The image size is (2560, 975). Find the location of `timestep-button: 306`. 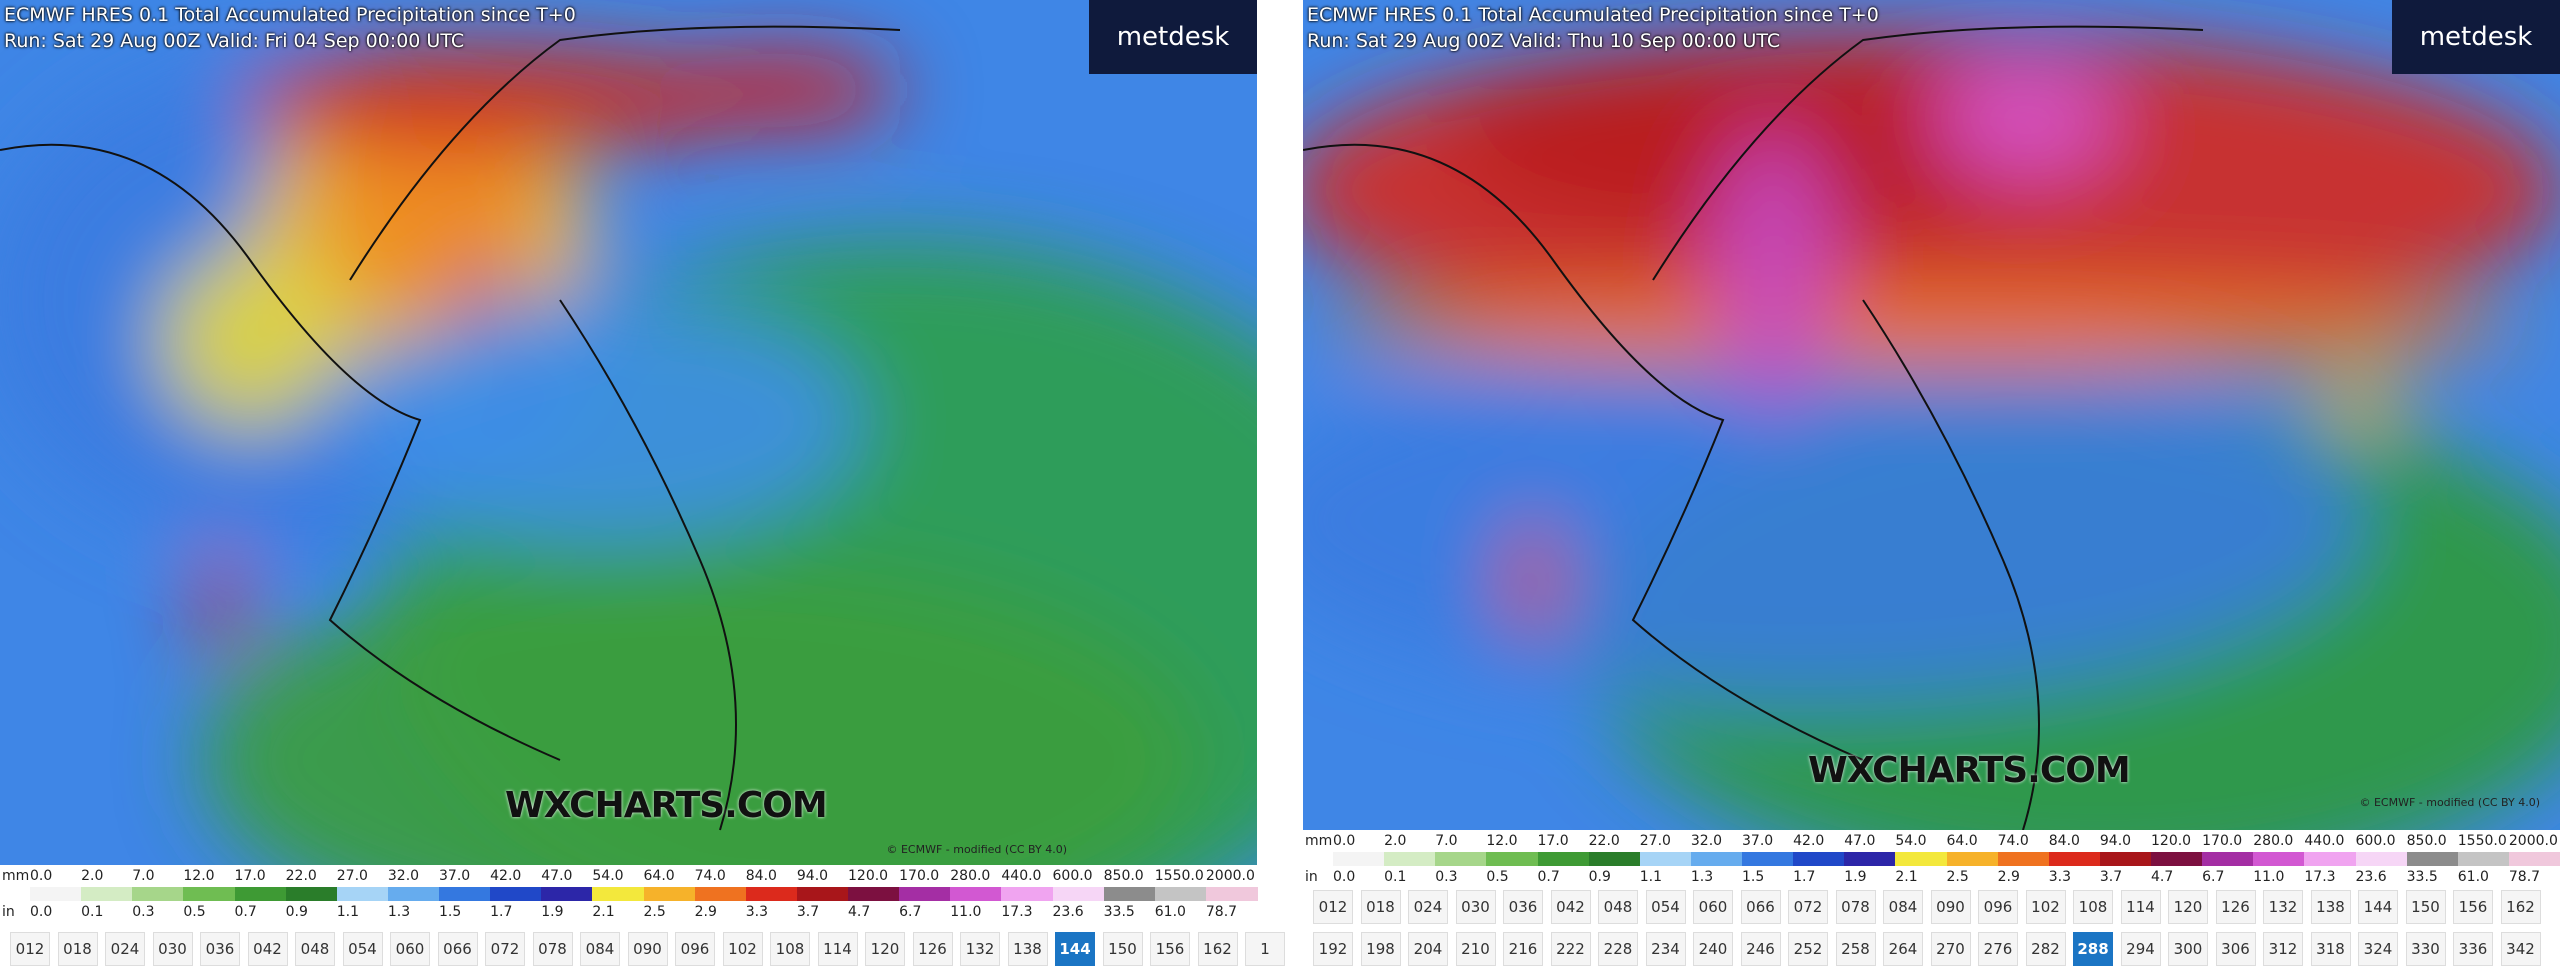

timestep-button: 306 is located at coordinates (2235, 949).